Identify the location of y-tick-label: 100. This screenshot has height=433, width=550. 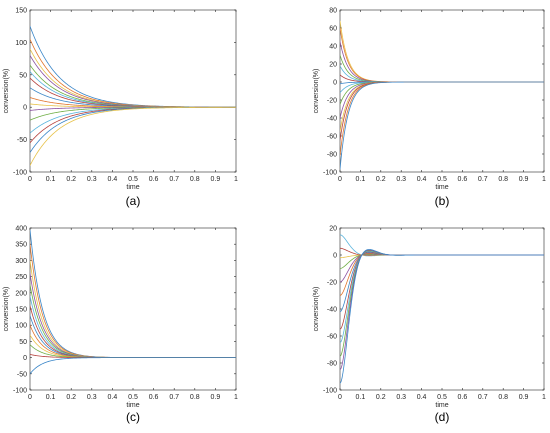
(21, 43).